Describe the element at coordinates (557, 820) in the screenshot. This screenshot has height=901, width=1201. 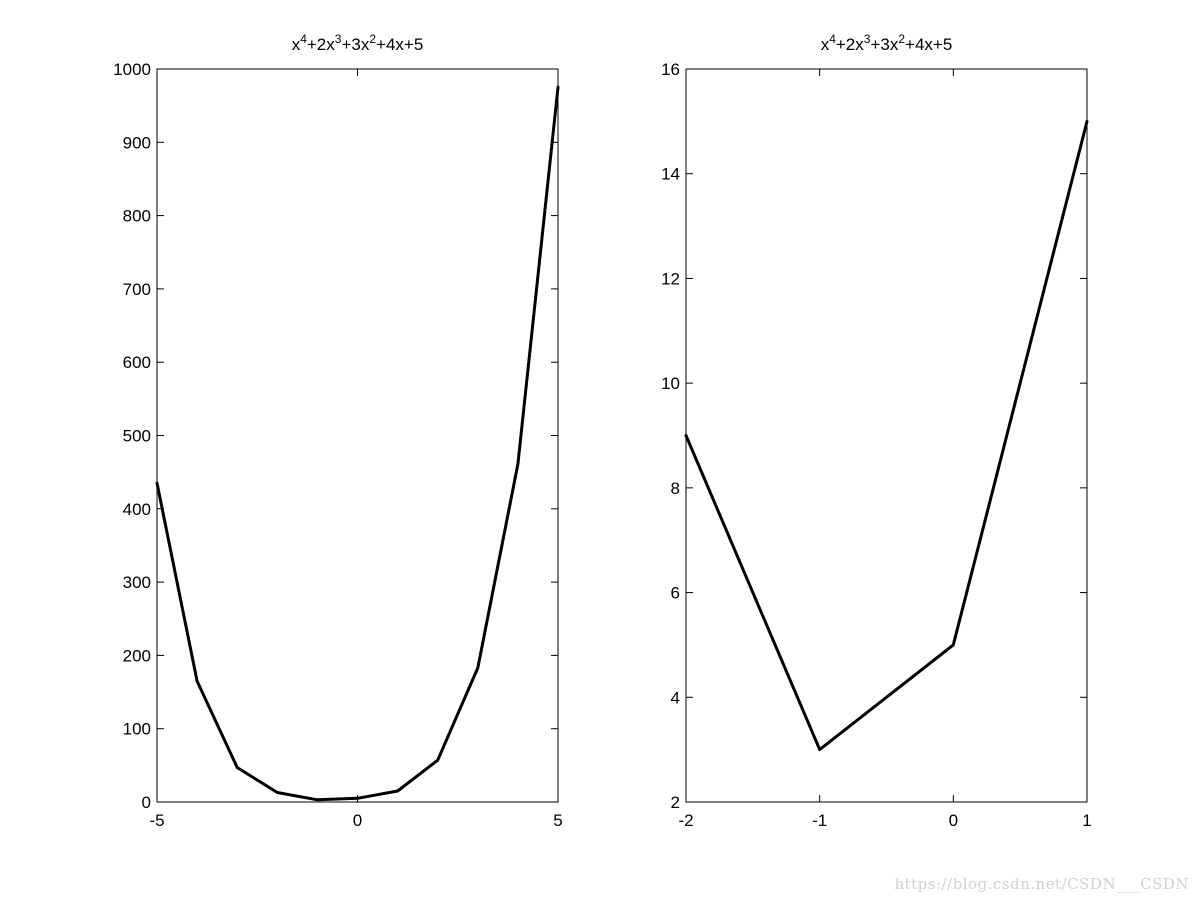
I see `x-tick-label: 5` at that location.